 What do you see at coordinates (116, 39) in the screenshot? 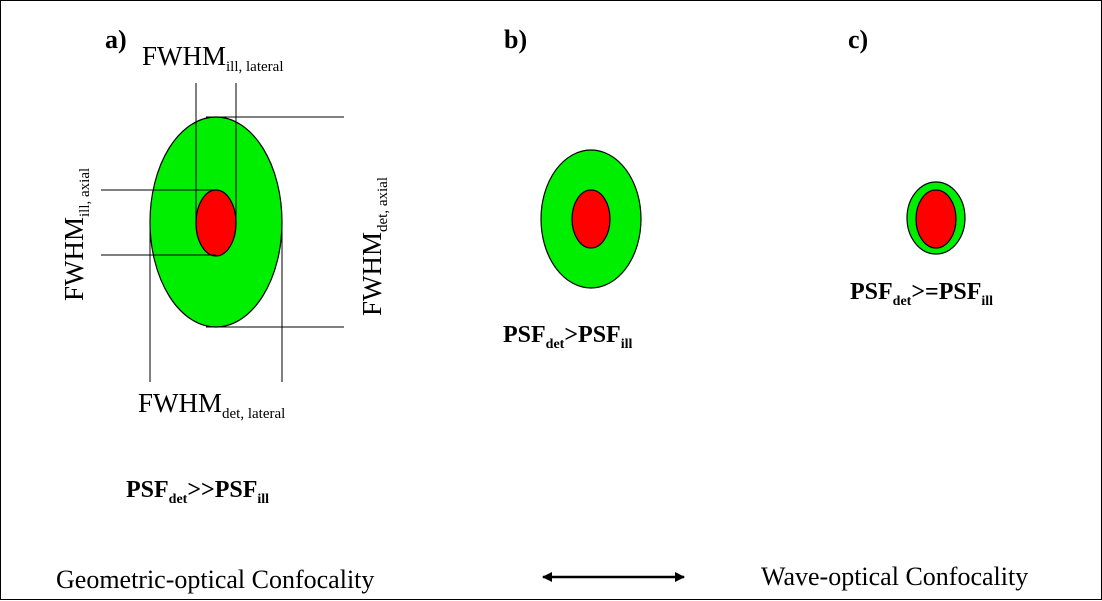
I see `panel-label-a: a)` at bounding box center [116, 39].